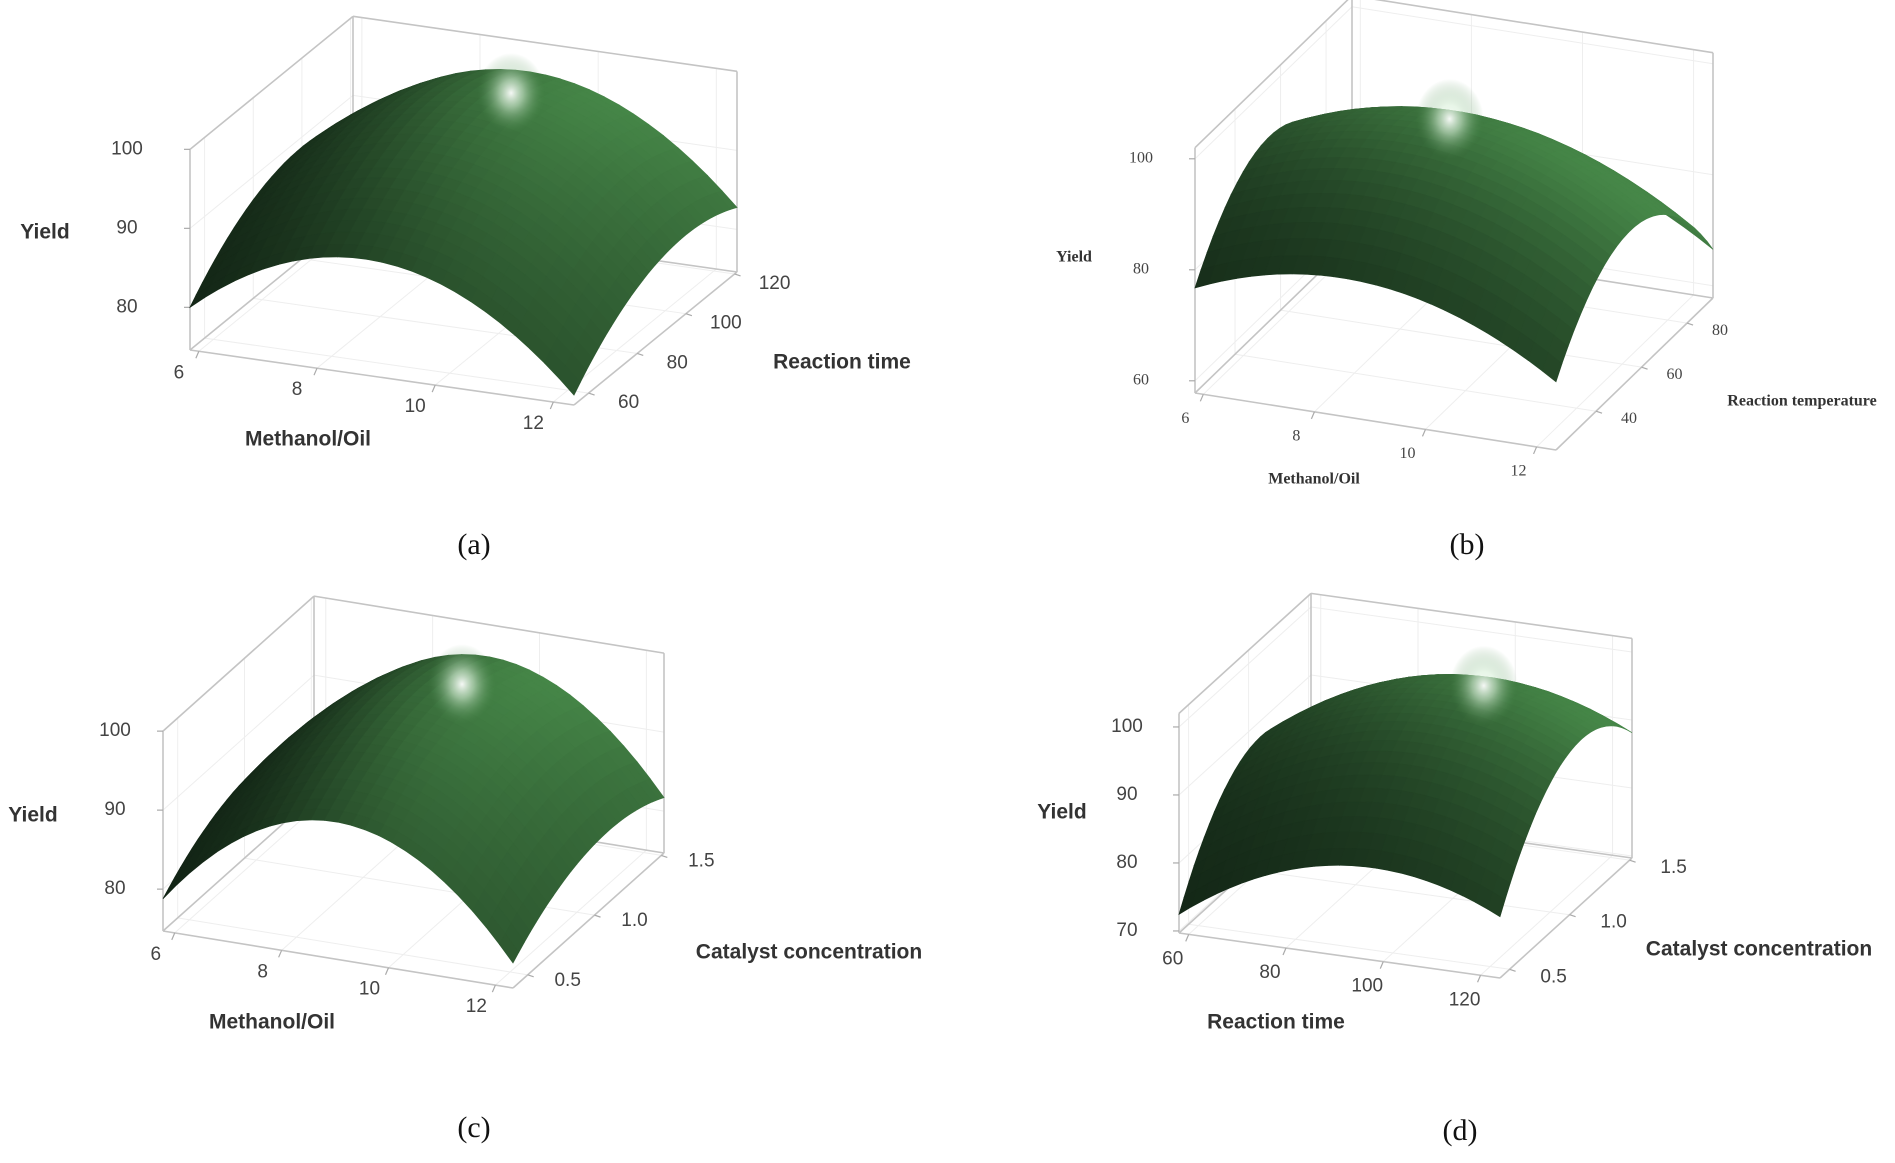 This screenshot has width=1895, height=1163. Describe the element at coordinates (1126, 930) in the screenshot. I see `z-tick-label: 70` at that location.